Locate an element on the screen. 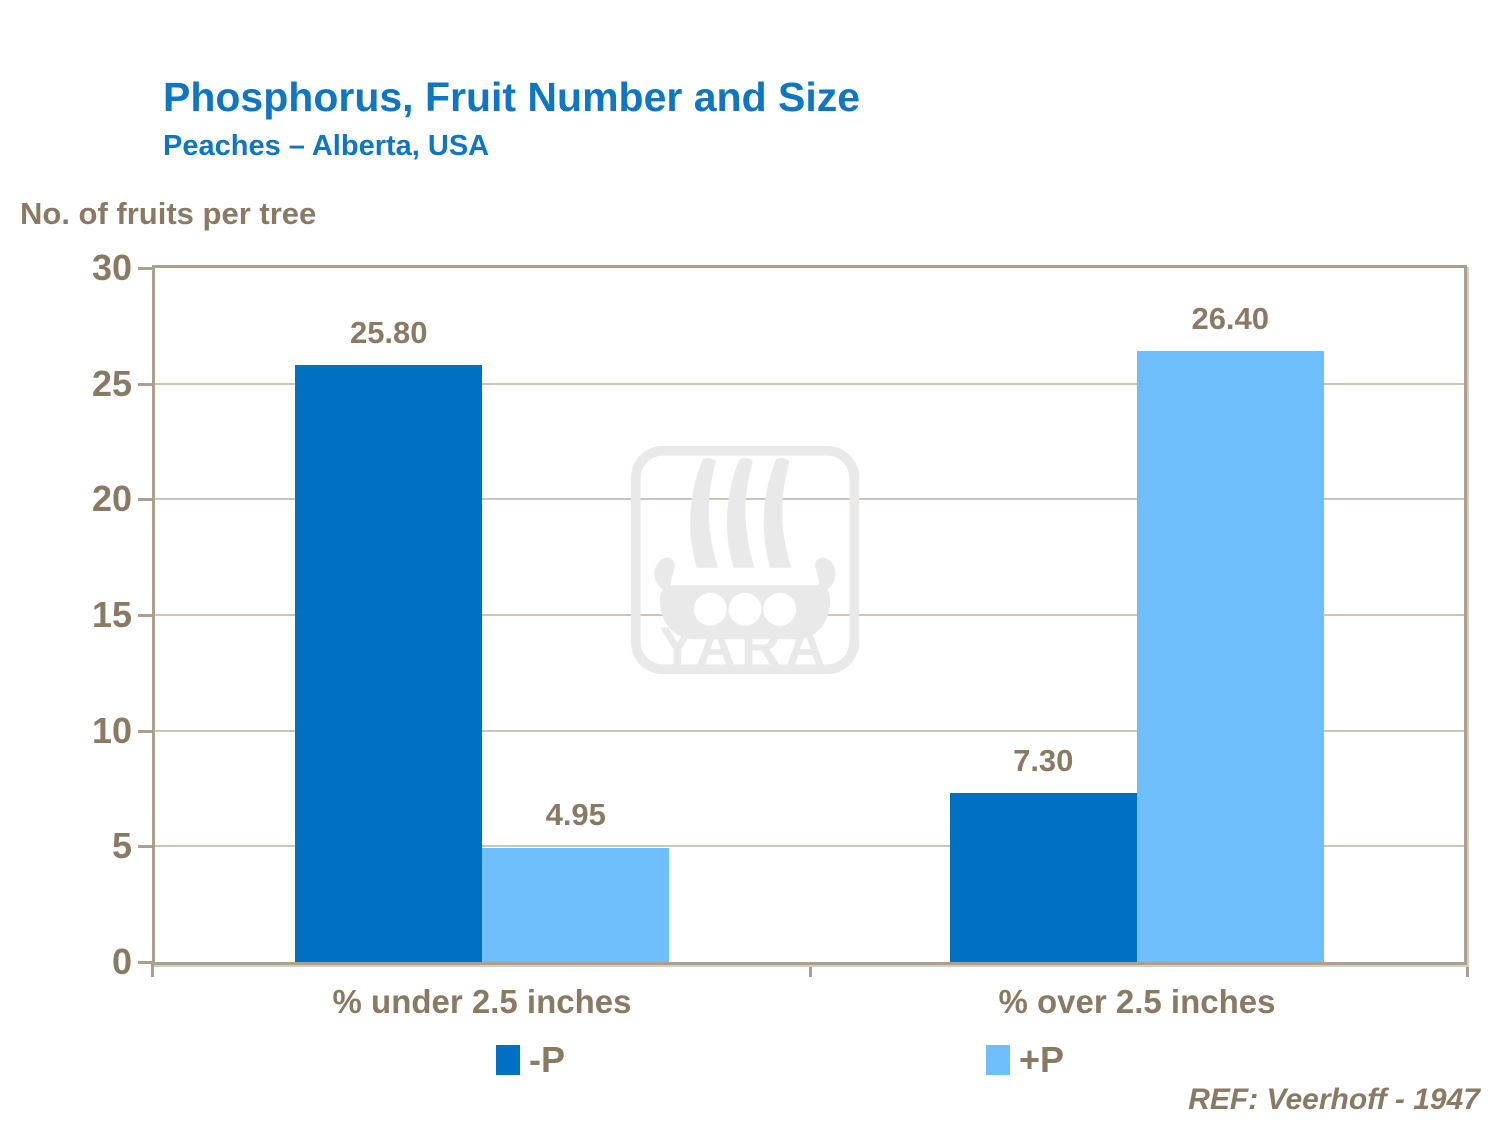 Image resolution: width=1498 pixels, height=1126 pixels. bar-value-label-+P-1: 26.40 is located at coordinates (1230, 319).